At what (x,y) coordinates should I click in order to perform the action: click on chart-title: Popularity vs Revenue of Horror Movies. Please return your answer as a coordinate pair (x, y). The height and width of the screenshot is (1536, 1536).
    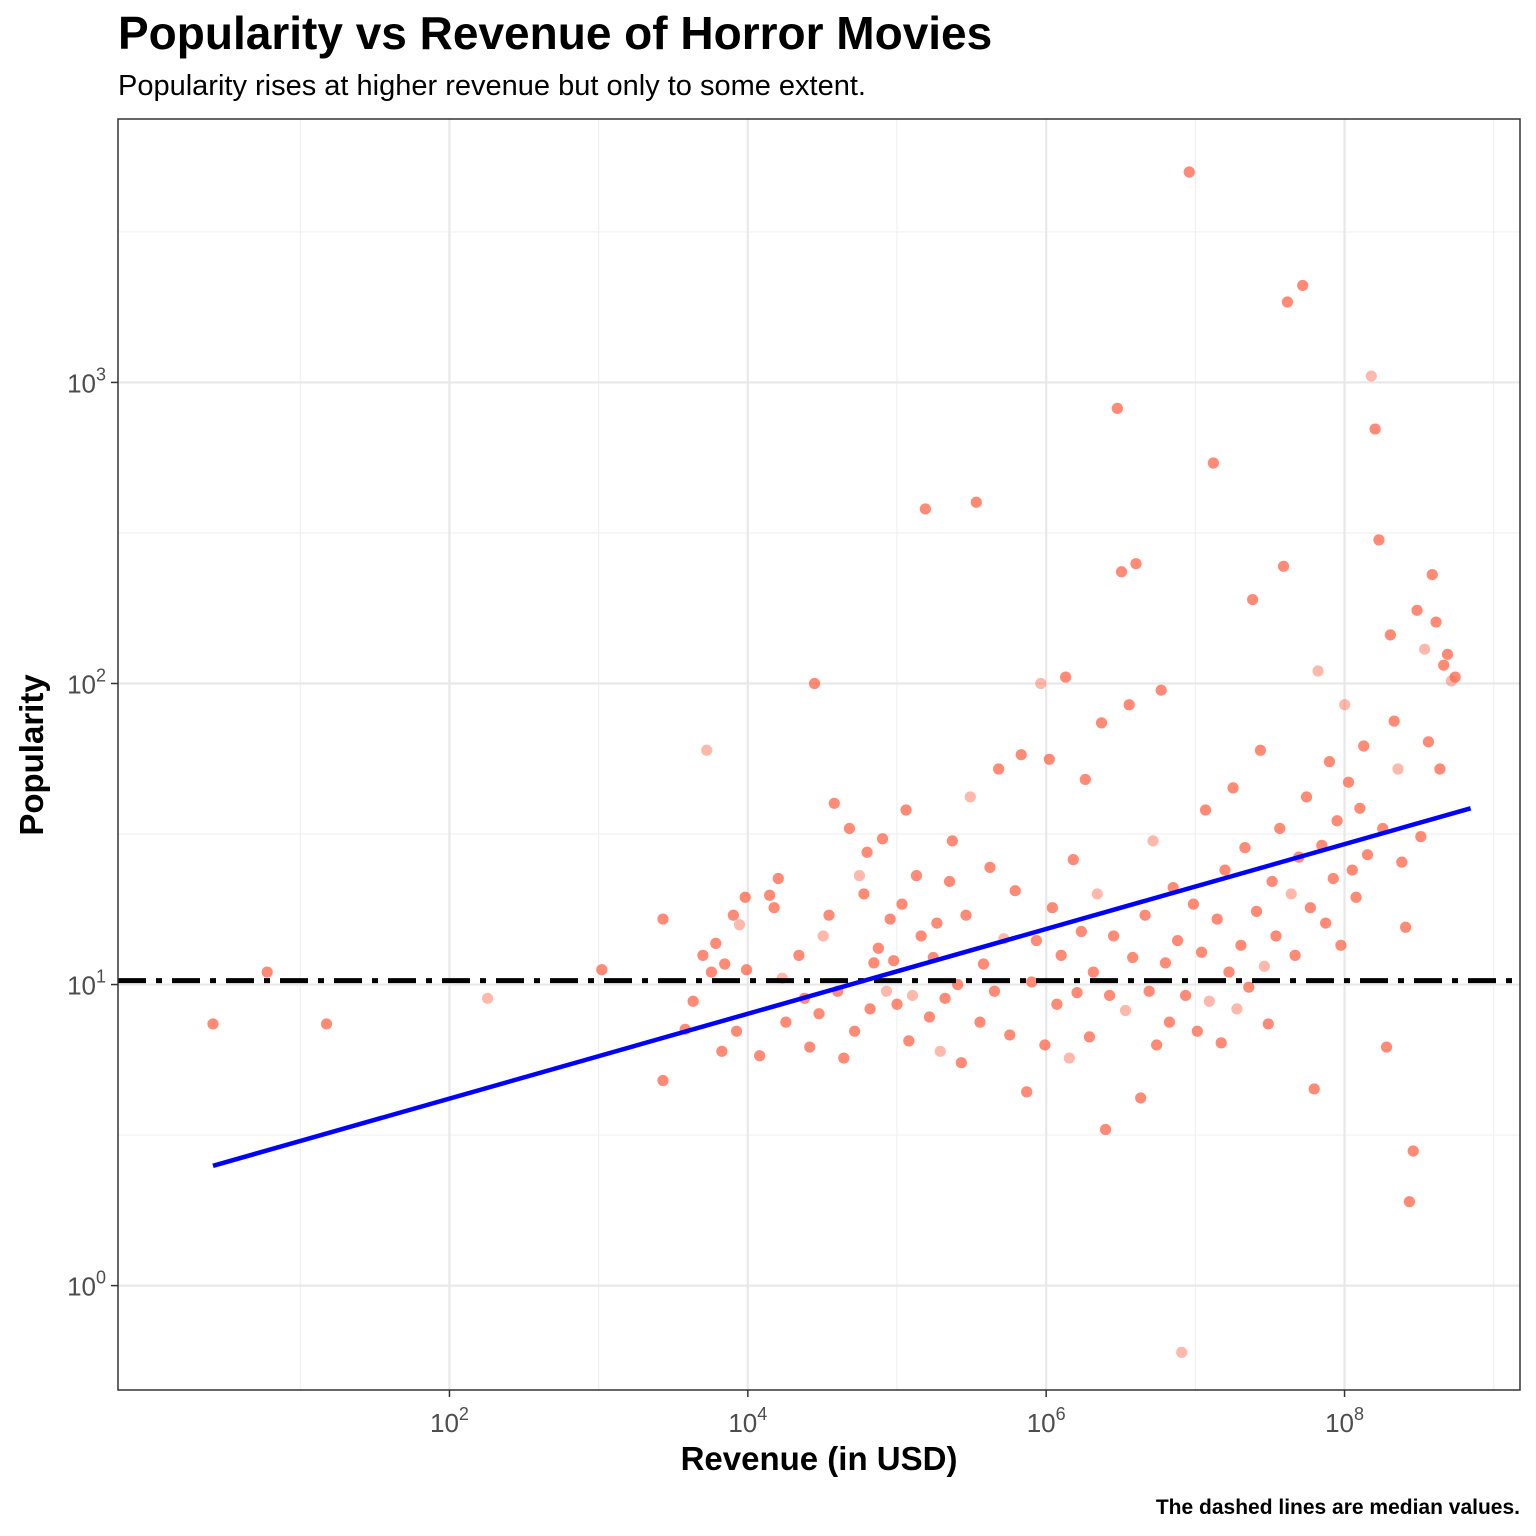
    Looking at the image, I should click on (555, 33).